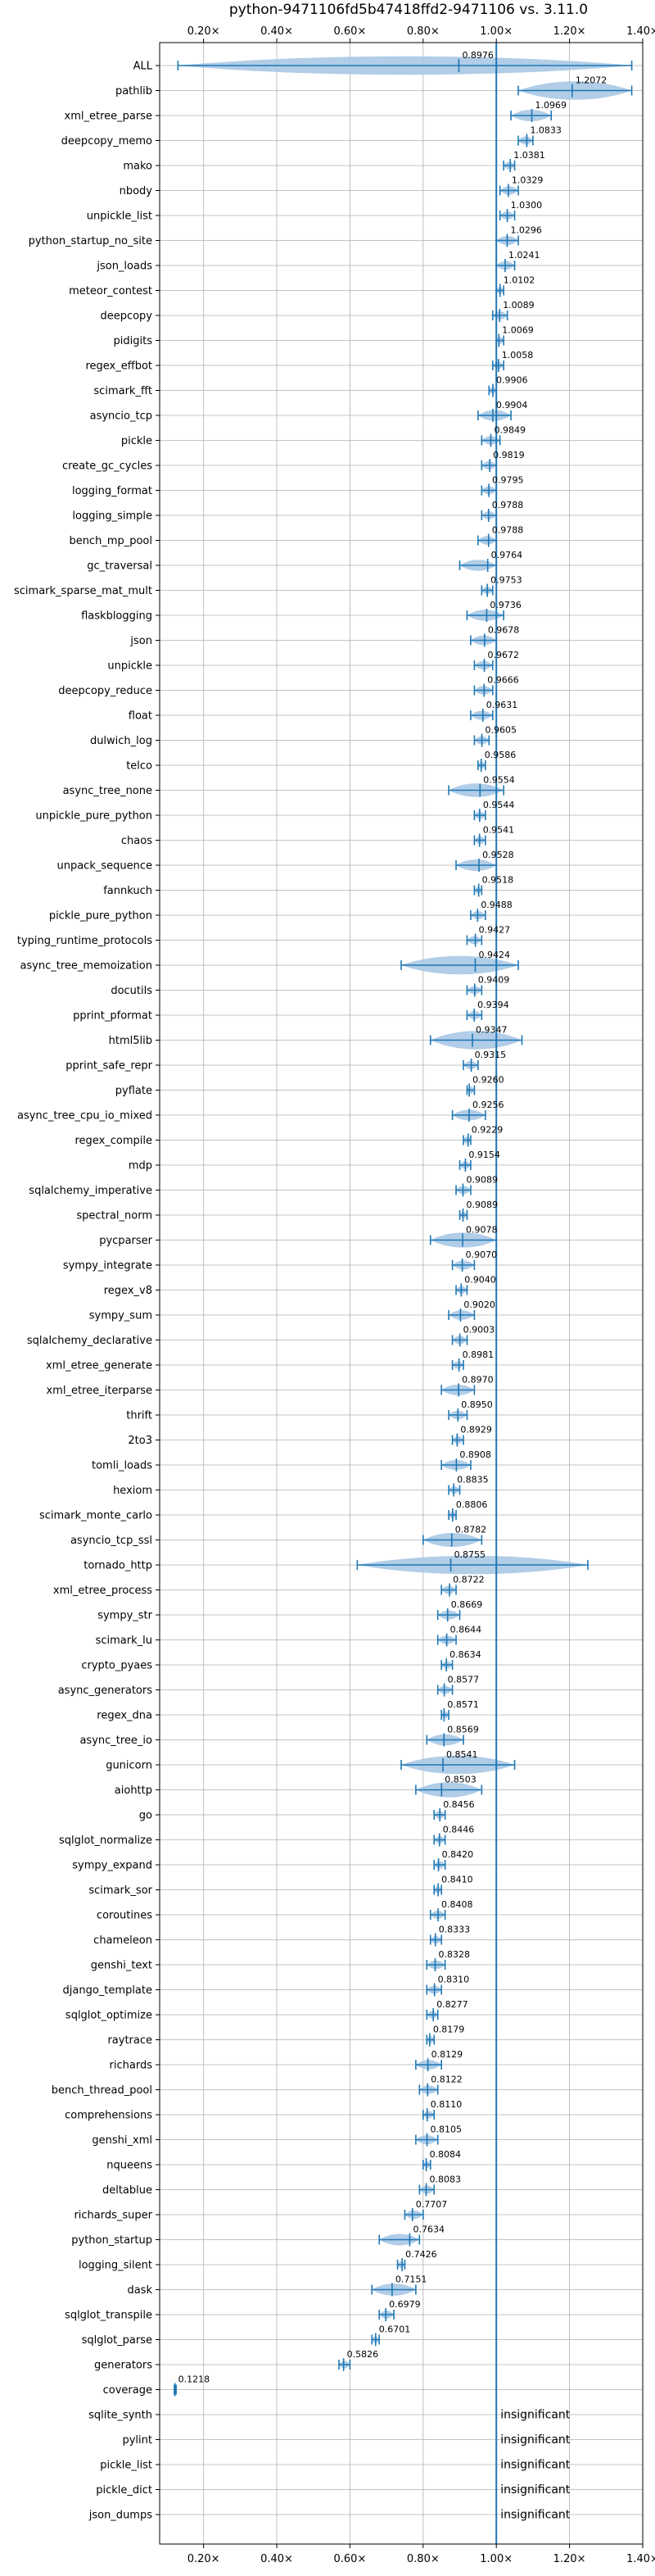  What do you see at coordinates (113, 2216) in the screenshot?
I see `y-tick-label: richards_super` at bounding box center [113, 2216].